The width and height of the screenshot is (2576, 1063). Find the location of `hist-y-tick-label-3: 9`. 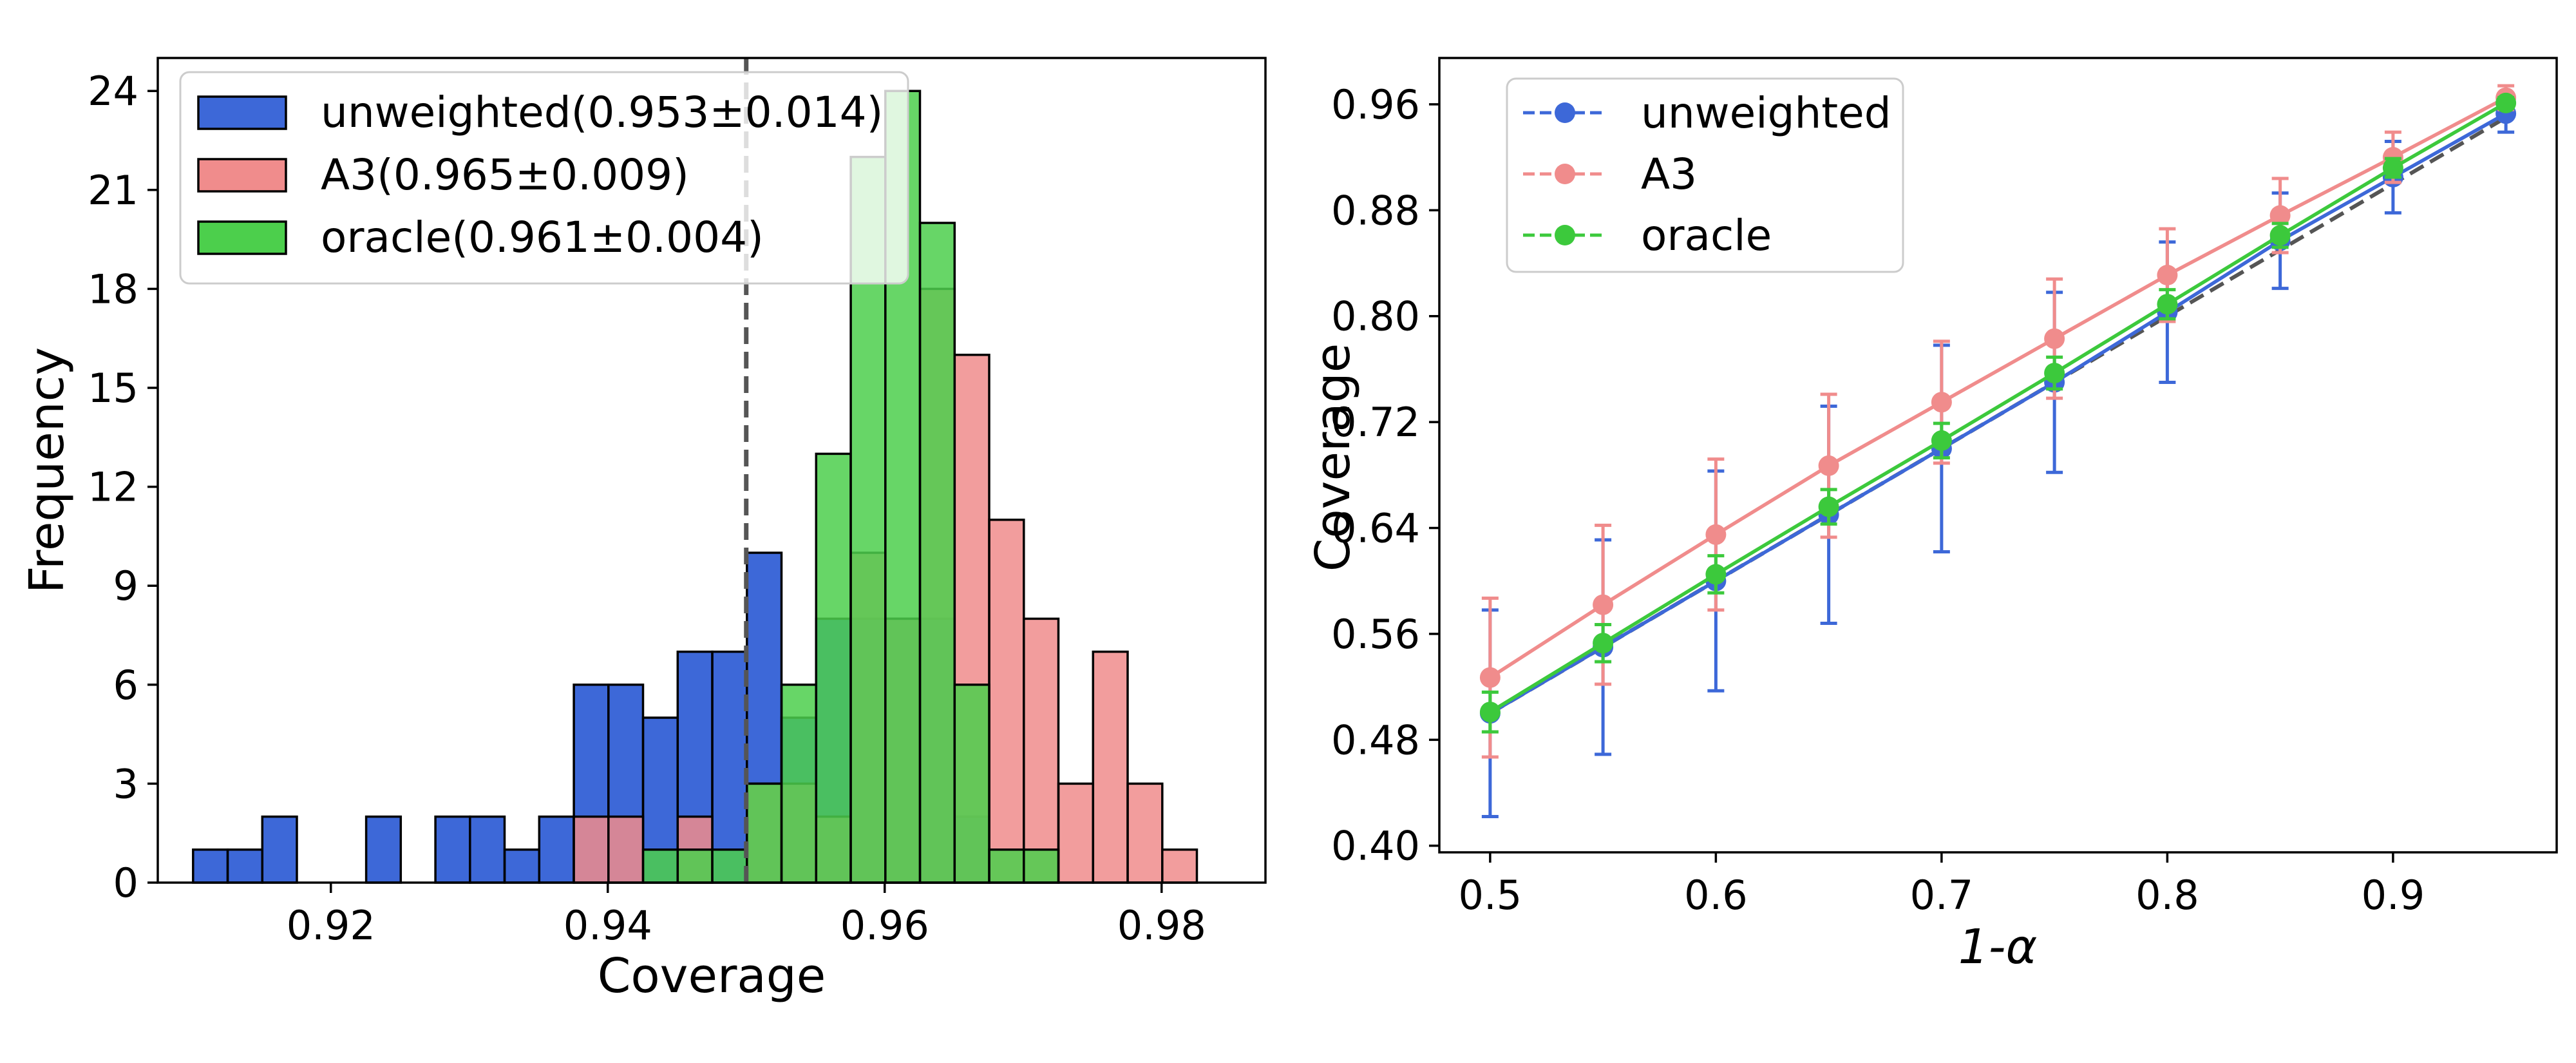

hist-y-tick-label-3: 9 is located at coordinates (125, 585).